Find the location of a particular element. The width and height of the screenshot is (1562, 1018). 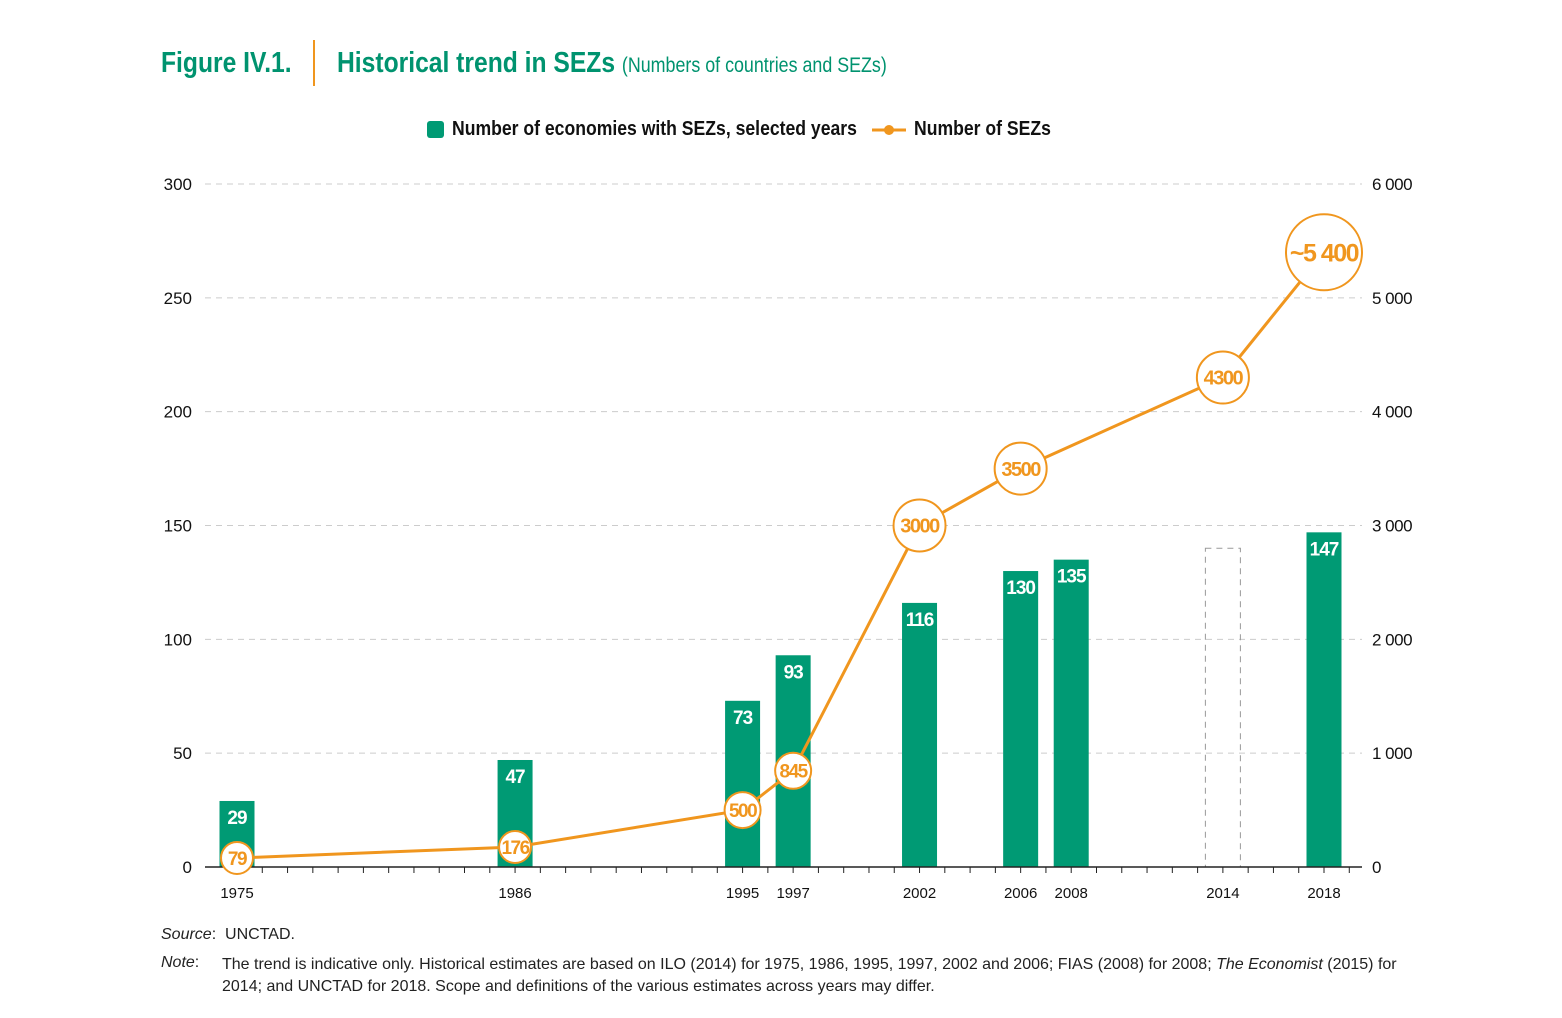

line-label: 3500 is located at coordinates (1021, 470).